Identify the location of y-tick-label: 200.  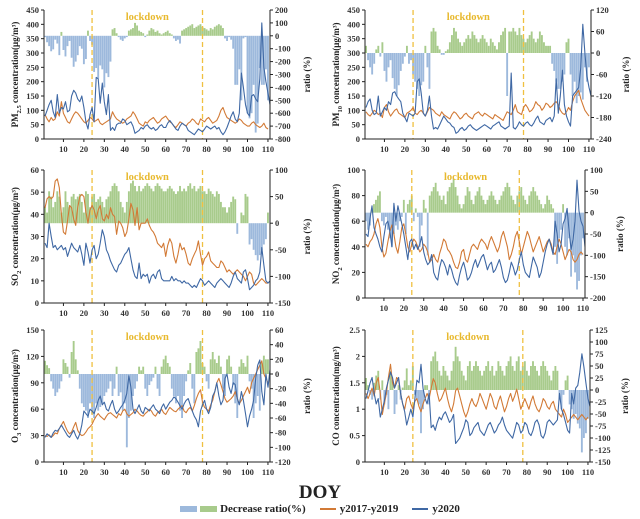
(353, 82).